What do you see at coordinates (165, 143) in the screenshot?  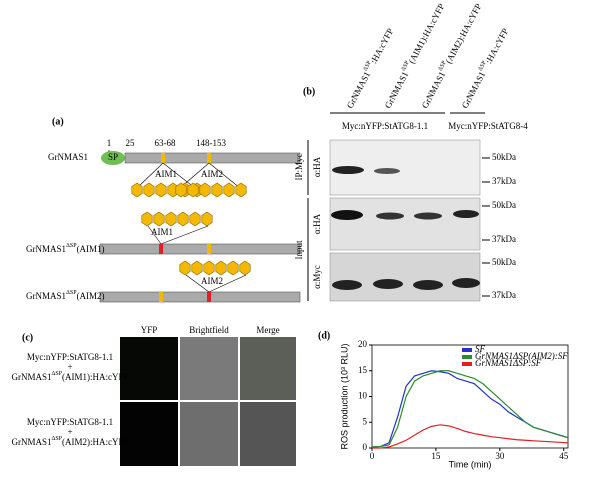 I see `label: 63-68` at bounding box center [165, 143].